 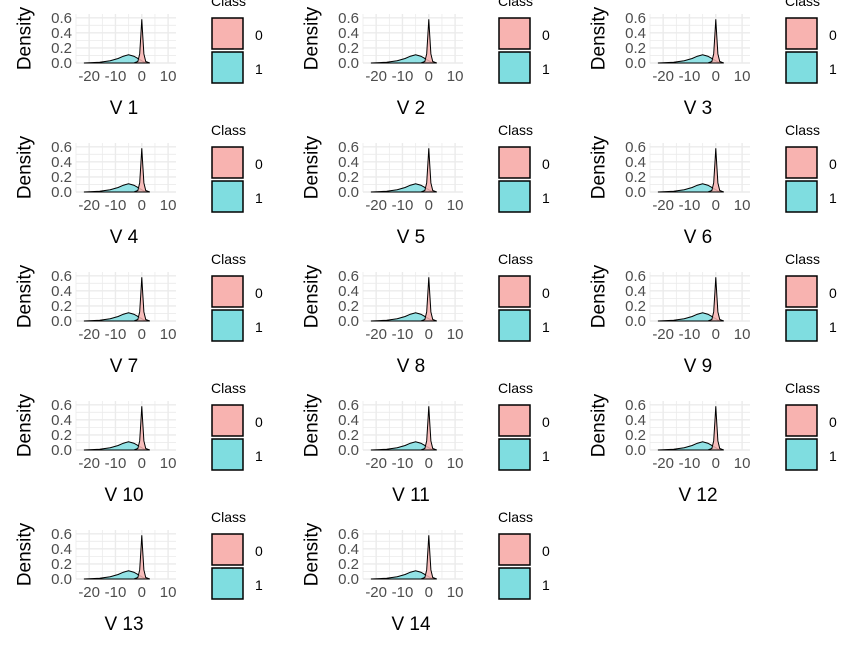 What do you see at coordinates (139, 314) in the screenshot?
I see `density-panel: 0.00.20.40.6 -20 -10 0 10 Density V 7 Class 0 1` at bounding box center [139, 314].